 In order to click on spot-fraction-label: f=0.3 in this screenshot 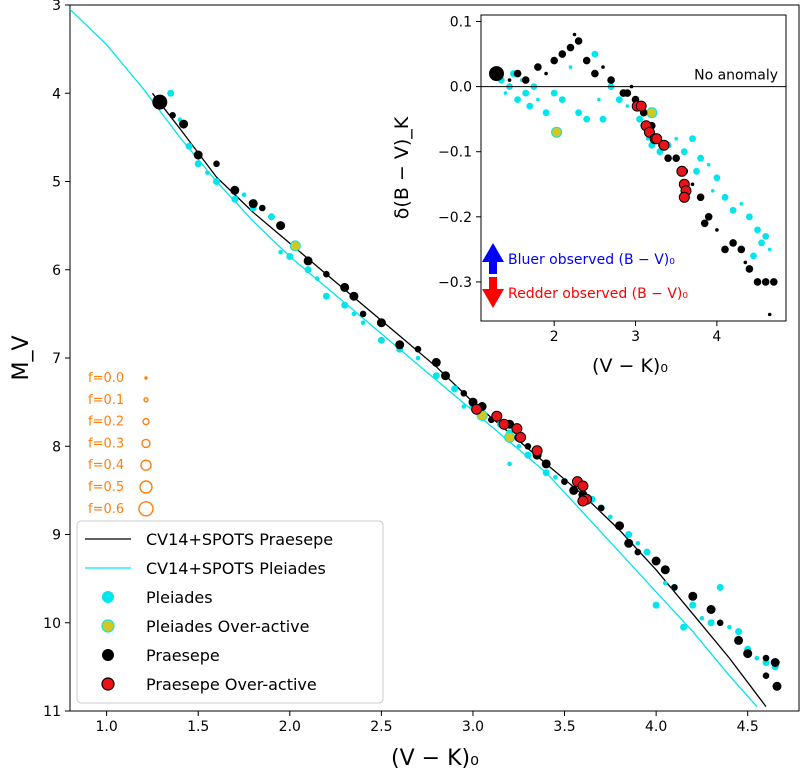, I will do `click(106, 443)`.